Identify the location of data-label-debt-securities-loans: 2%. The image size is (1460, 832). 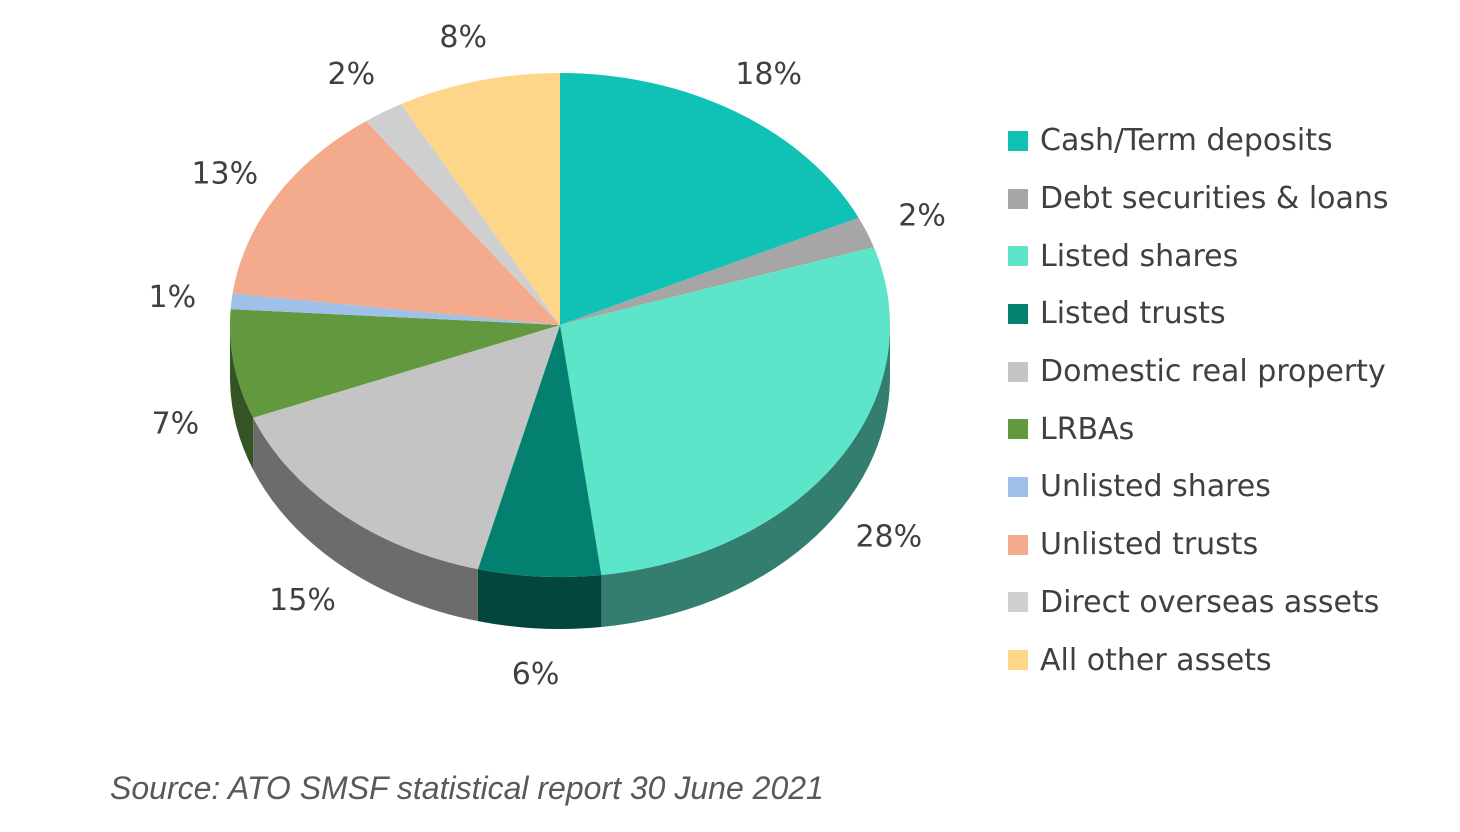
(922, 216).